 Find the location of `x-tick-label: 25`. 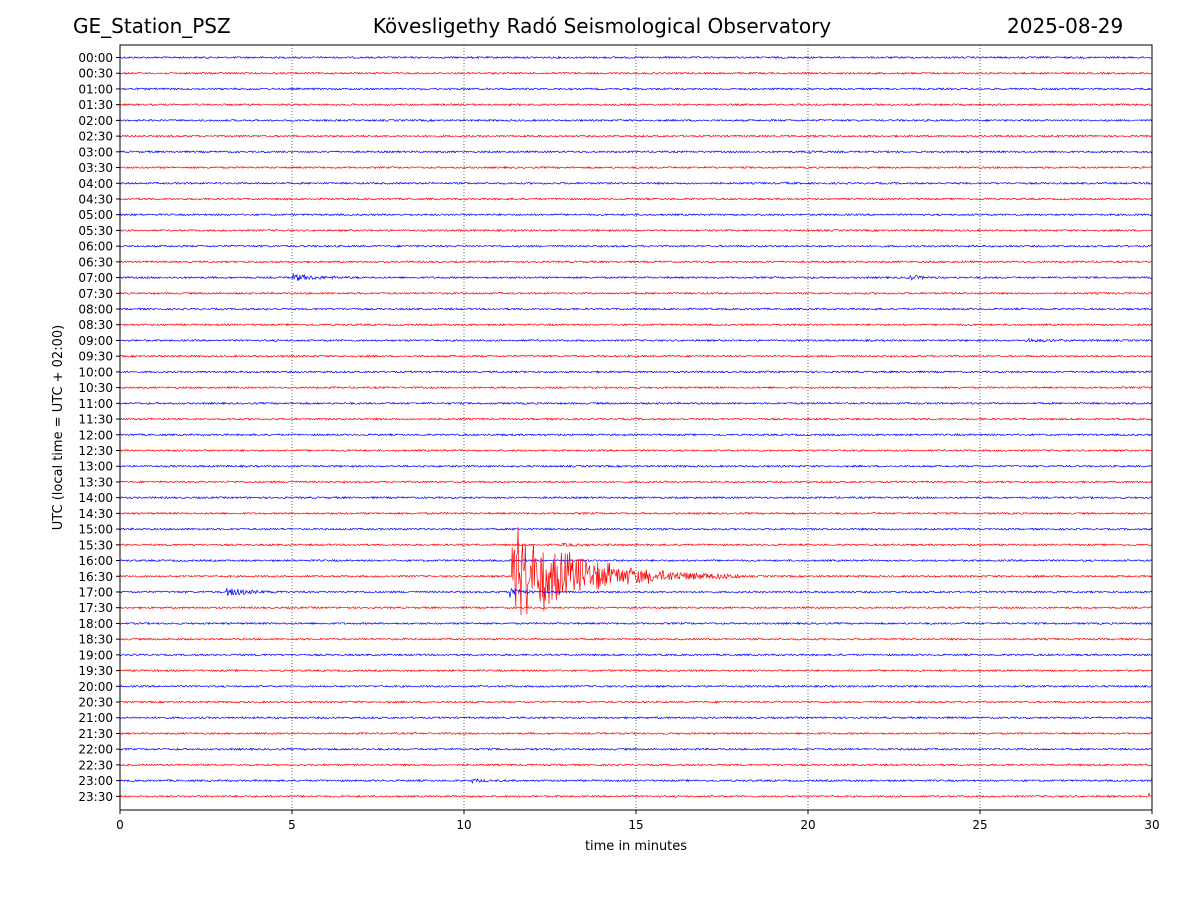

x-tick-label: 25 is located at coordinates (979, 825).